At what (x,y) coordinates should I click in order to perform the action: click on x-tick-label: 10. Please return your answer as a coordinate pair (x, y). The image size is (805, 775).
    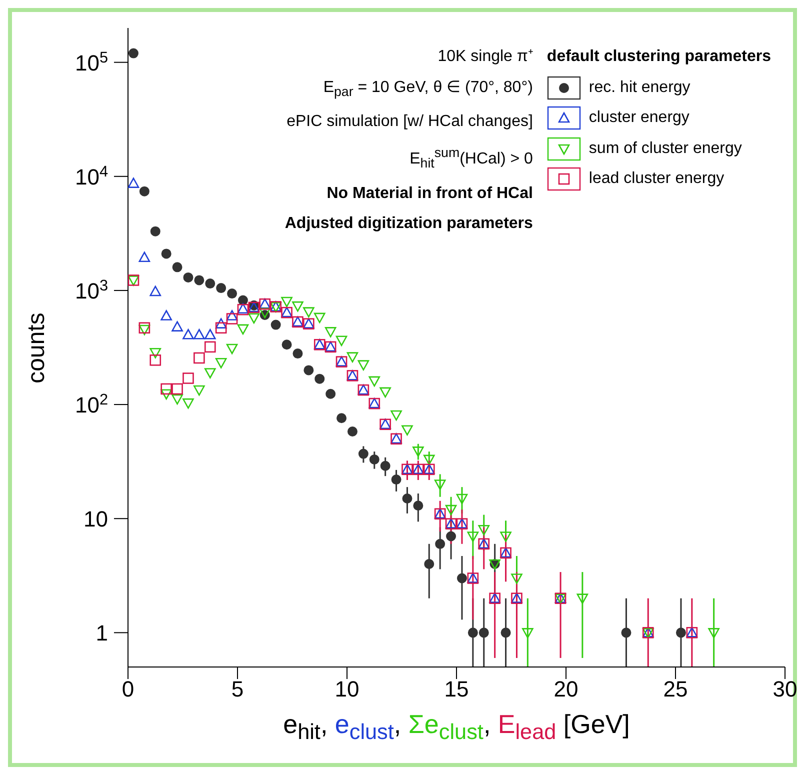
    Looking at the image, I should click on (347, 689).